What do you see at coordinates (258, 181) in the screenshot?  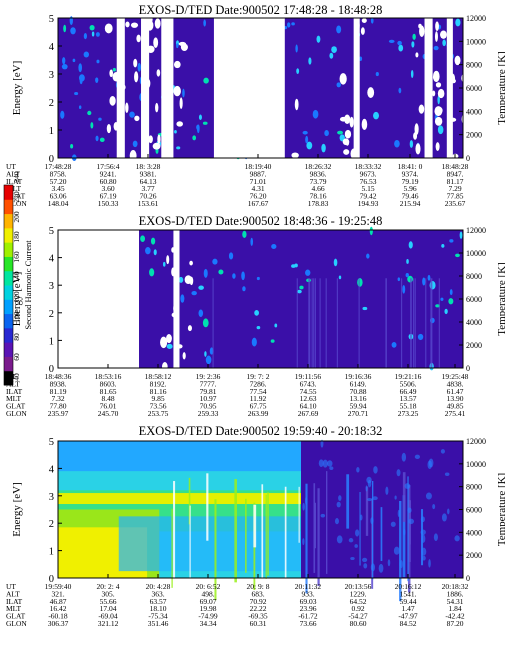 I see `ephemeris-value: 71.01` at bounding box center [258, 181].